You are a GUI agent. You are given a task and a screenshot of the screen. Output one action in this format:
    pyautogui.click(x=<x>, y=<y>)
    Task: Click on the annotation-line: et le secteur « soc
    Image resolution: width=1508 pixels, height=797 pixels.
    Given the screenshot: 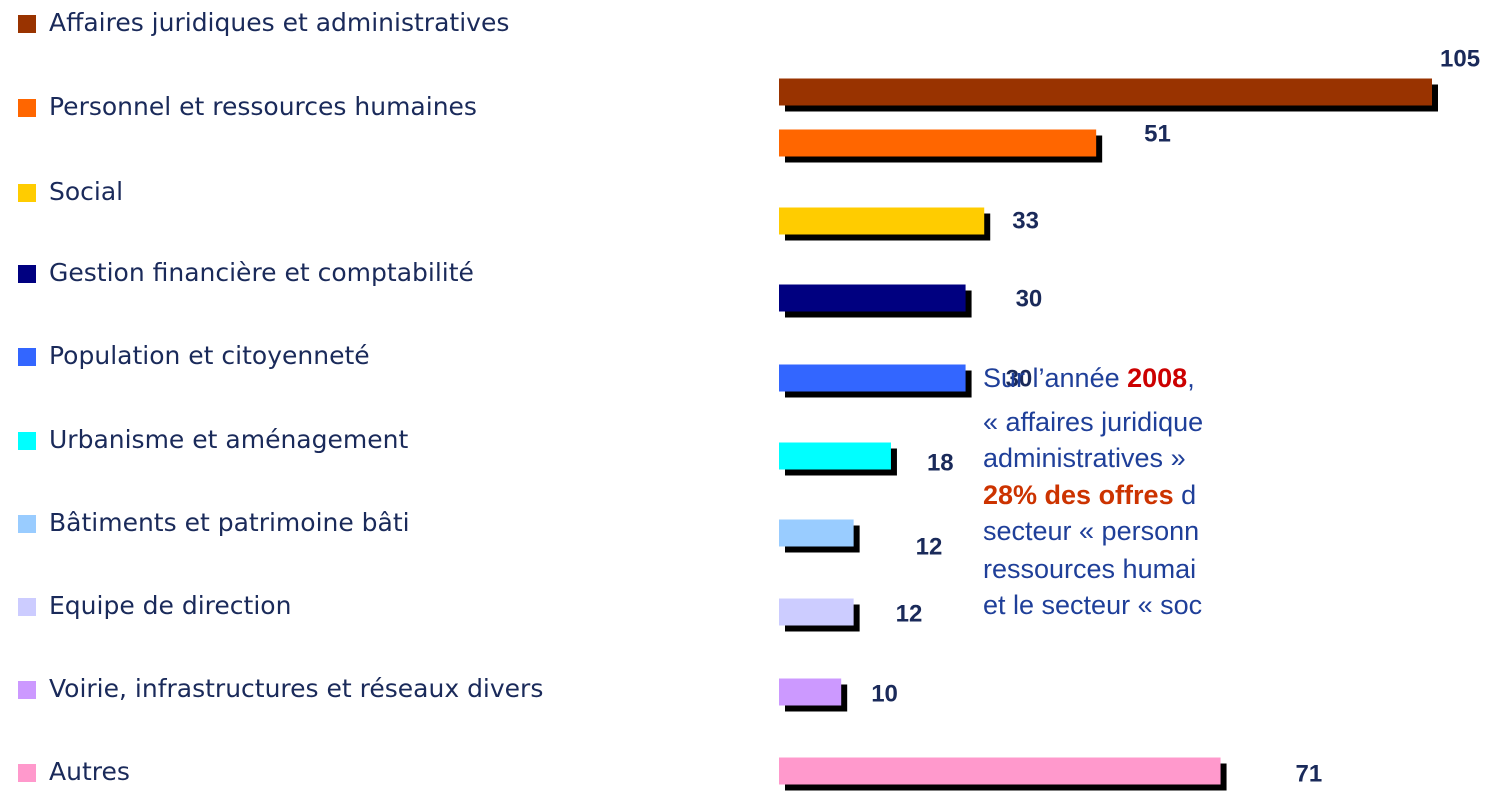 What is the action you would take?
    pyautogui.click(x=1092, y=605)
    